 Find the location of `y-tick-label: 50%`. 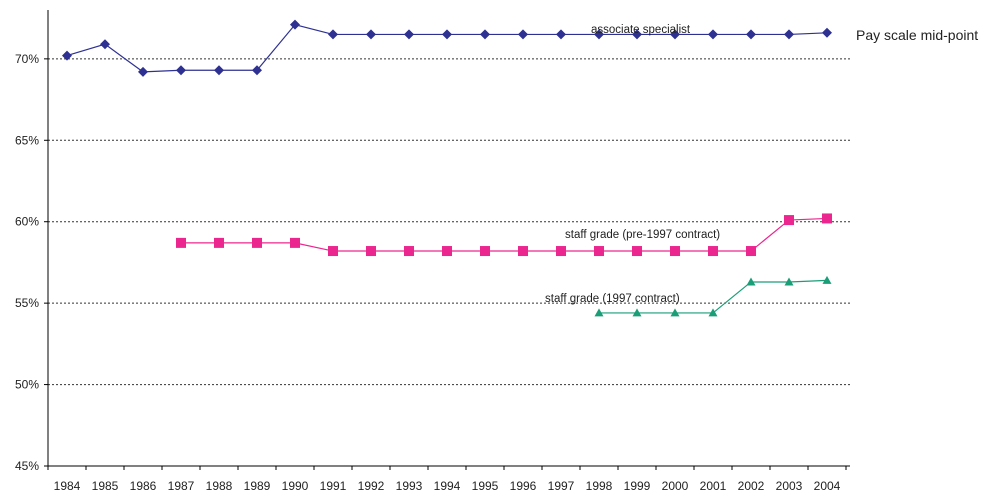

y-tick-label: 50% is located at coordinates (27, 385).